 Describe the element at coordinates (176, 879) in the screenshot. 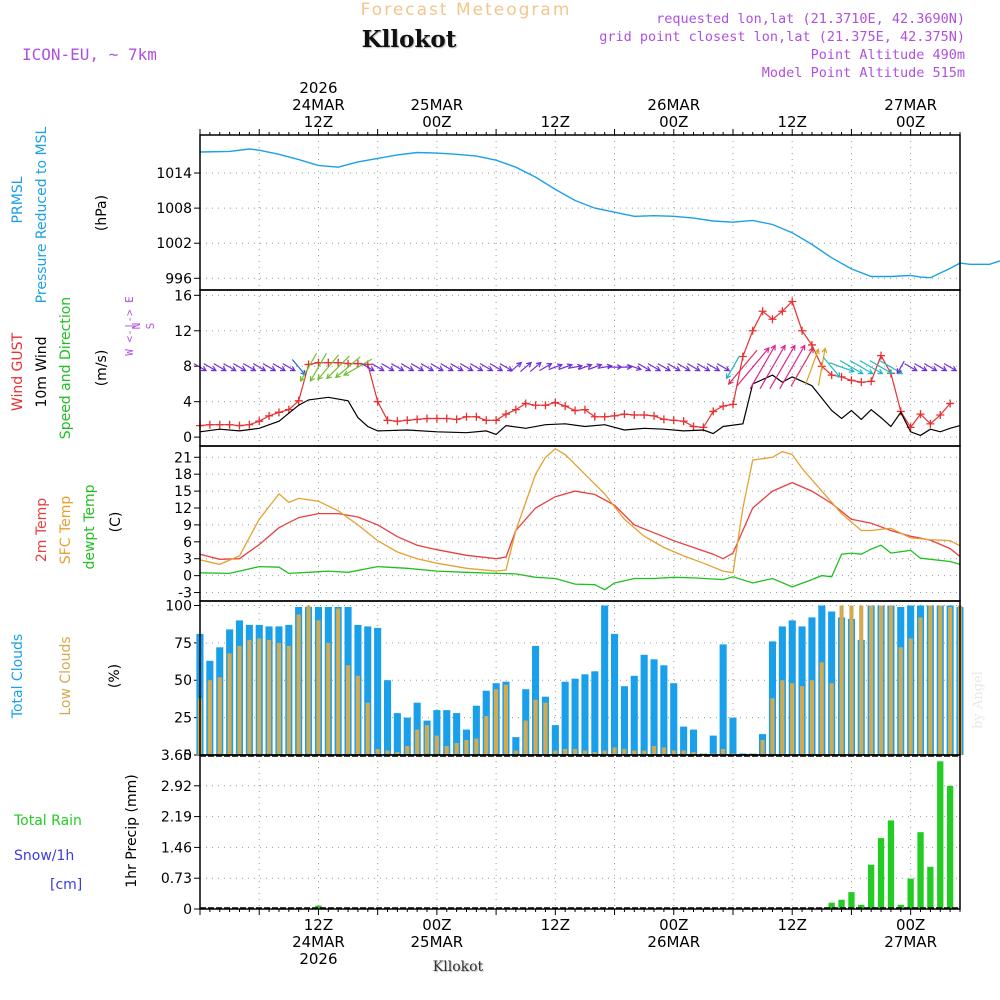

I see `panel-precip-ytick-label: 0.73` at that location.